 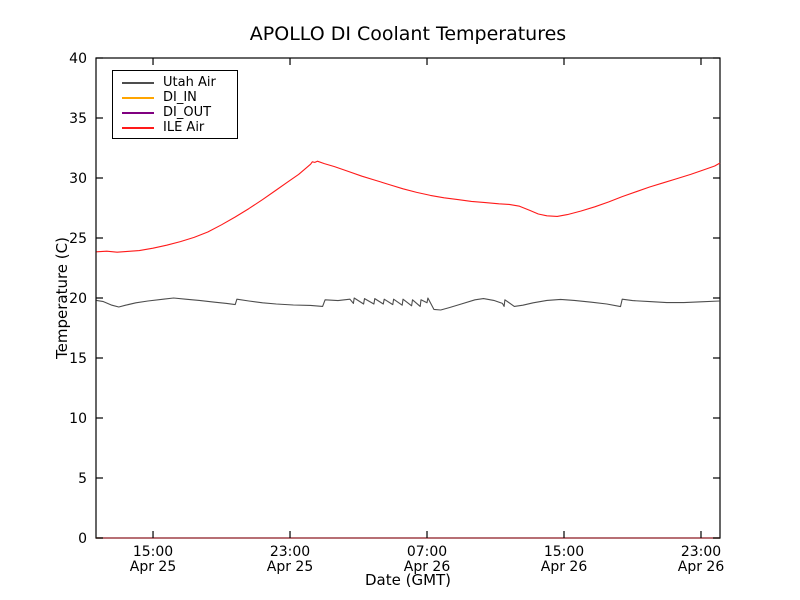 What do you see at coordinates (78, 359) in the screenshot?
I see `y-tick-label: 15` at bounding box center [78, 359].